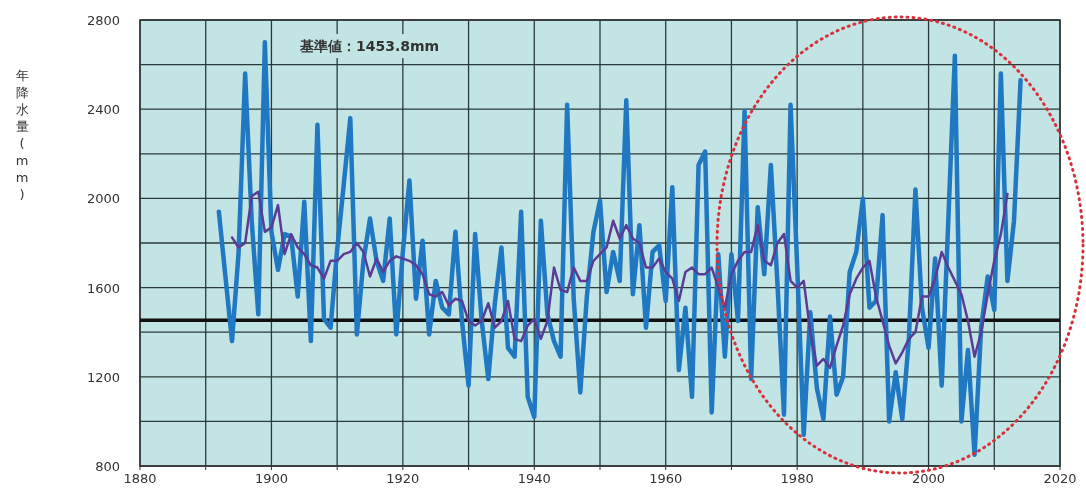 This screenshot has width=1086, height=489. Describe the element at coordinates (403, 478) in the screenshot. I see `x-tick-label: 1920` at that location.